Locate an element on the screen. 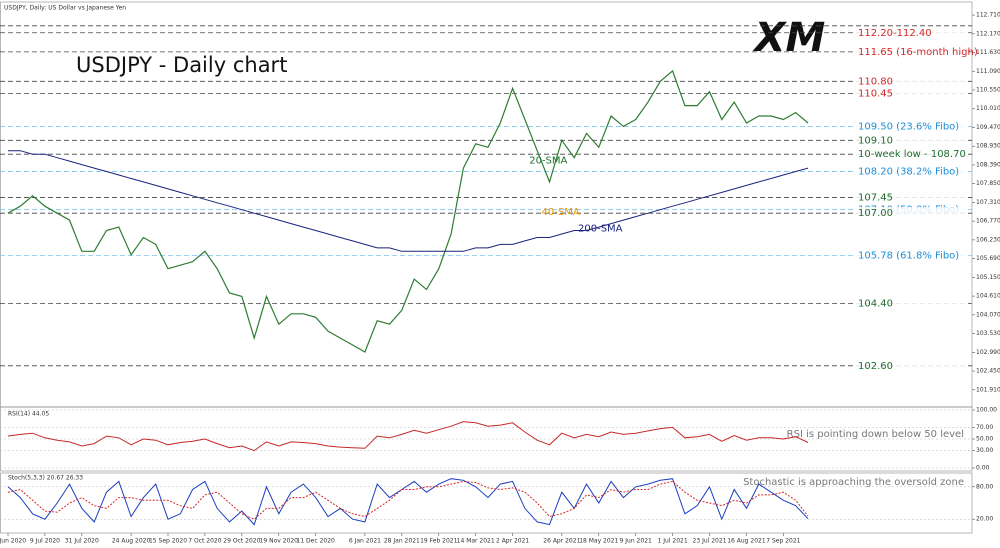 This screenshot has height=548, width=1000. y-tick-label: 106.230 is located at coordinates (988, 239).